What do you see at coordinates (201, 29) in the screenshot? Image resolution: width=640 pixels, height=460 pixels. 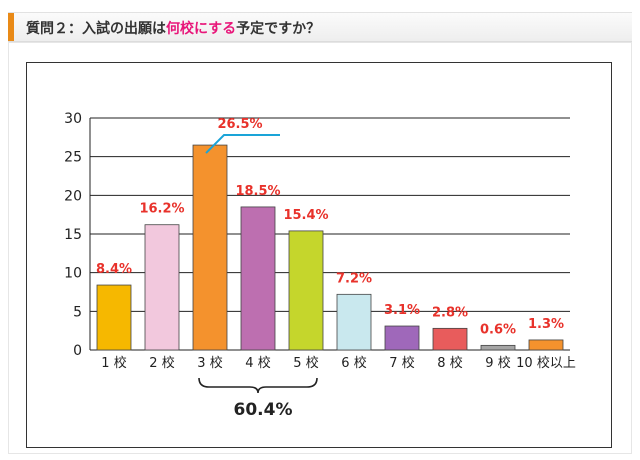 I see `question-highlight: 何校にする` at bounding box center [201, 29].